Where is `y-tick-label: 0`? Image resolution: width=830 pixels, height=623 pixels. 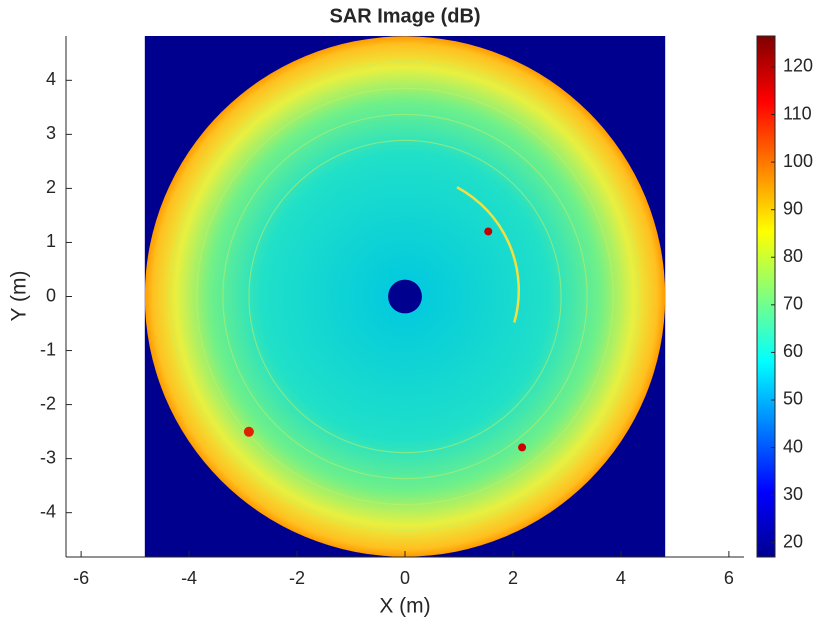 y-tick-label: 0 is located at coordinates (51, 295).